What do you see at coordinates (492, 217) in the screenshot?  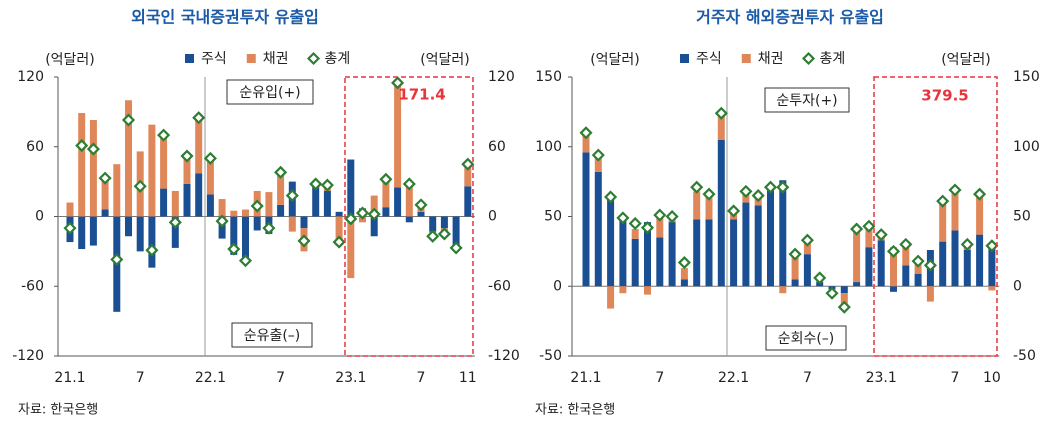 I see `y2-tick-label: 0` at bounding box center [492, 217].